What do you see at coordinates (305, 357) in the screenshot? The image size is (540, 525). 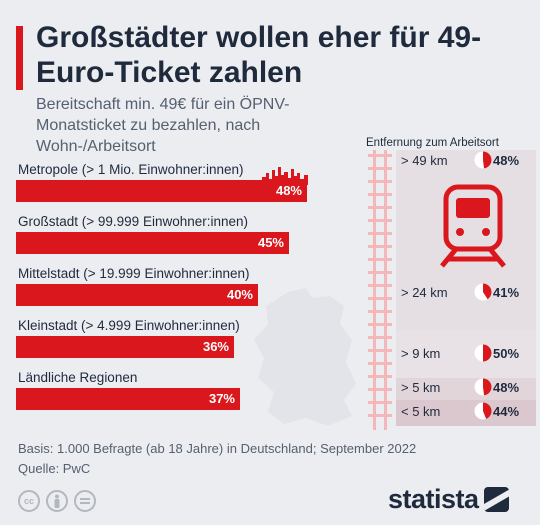 I see `germany-map-shape` at bounding box center [305, 357].